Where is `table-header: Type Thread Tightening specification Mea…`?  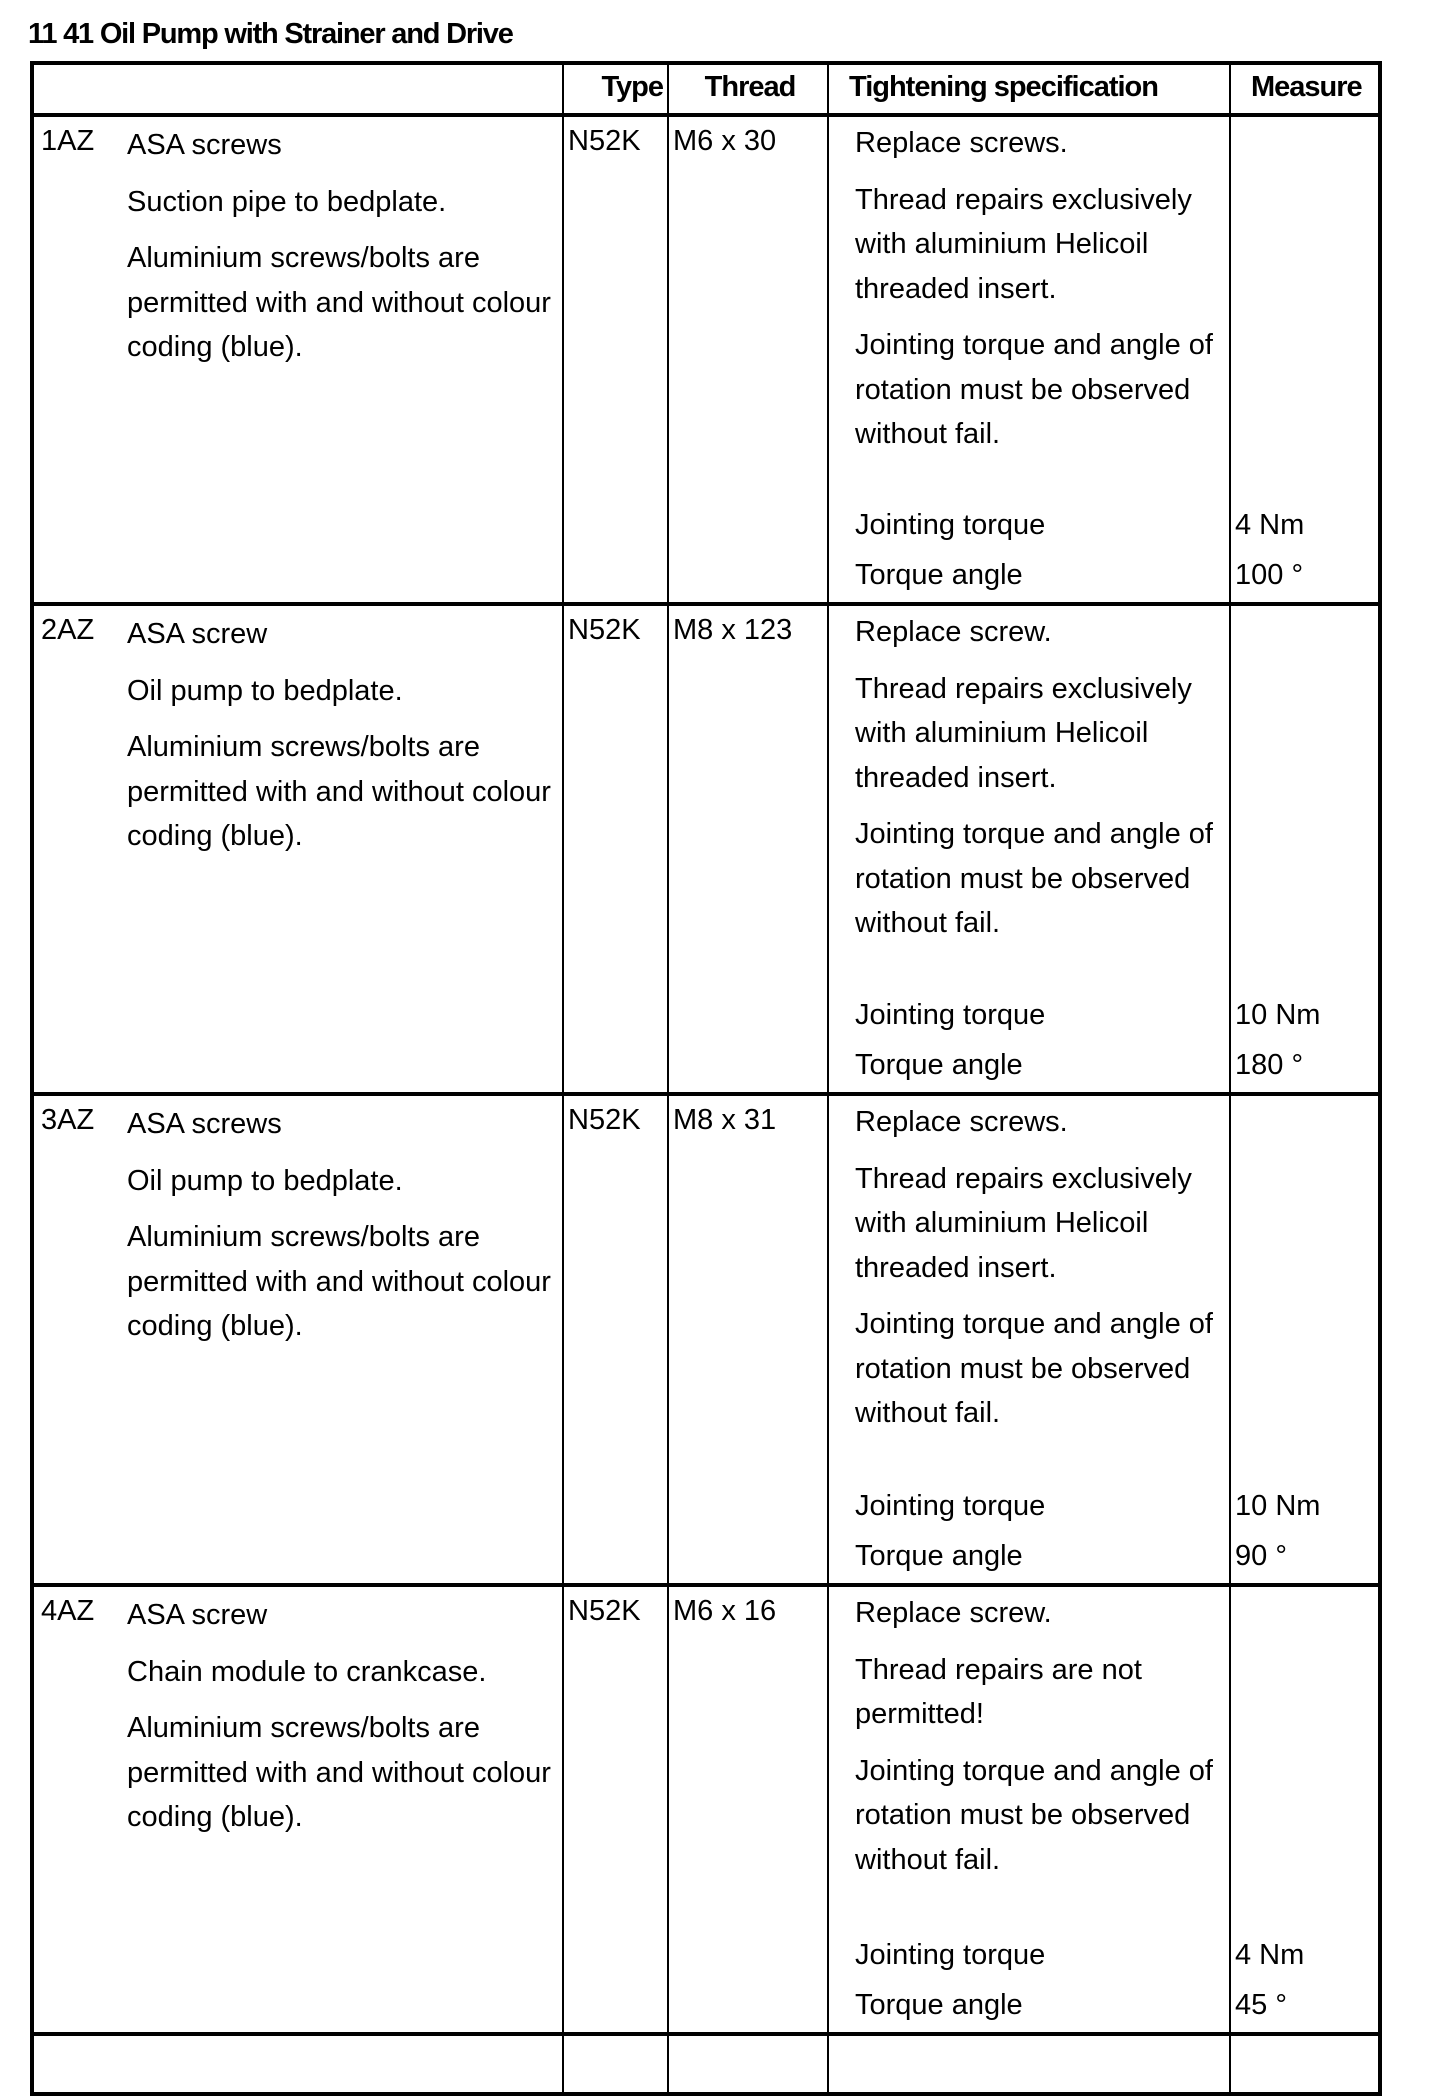
table-header: Type Thread Tightening specification Mea… is located at coordinates (706, 91).